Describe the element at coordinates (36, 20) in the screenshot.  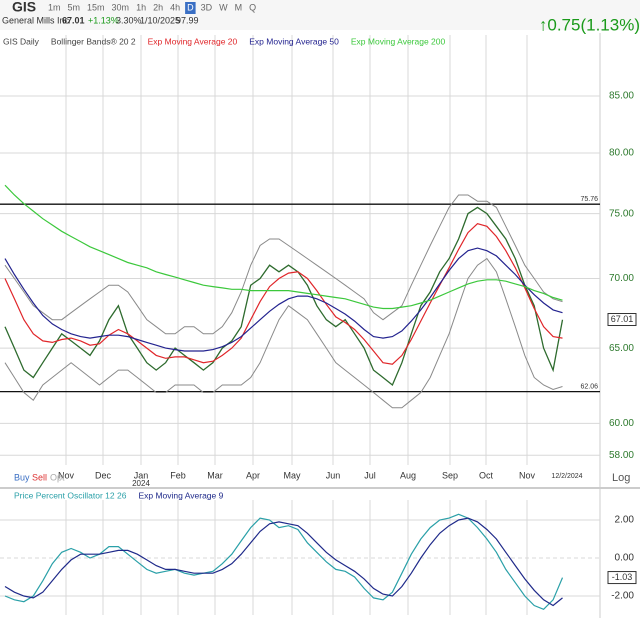
I see `company-name: General Mills Inc` at that location.